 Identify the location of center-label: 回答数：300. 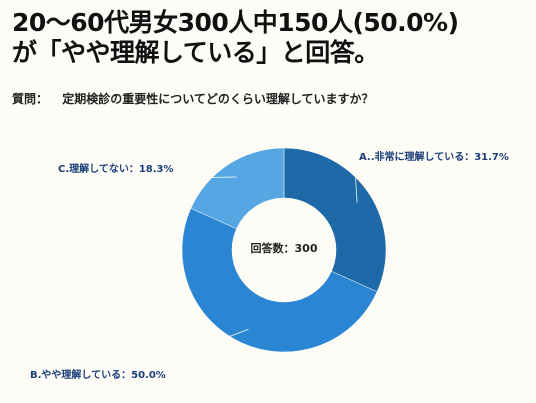
(284, 248).